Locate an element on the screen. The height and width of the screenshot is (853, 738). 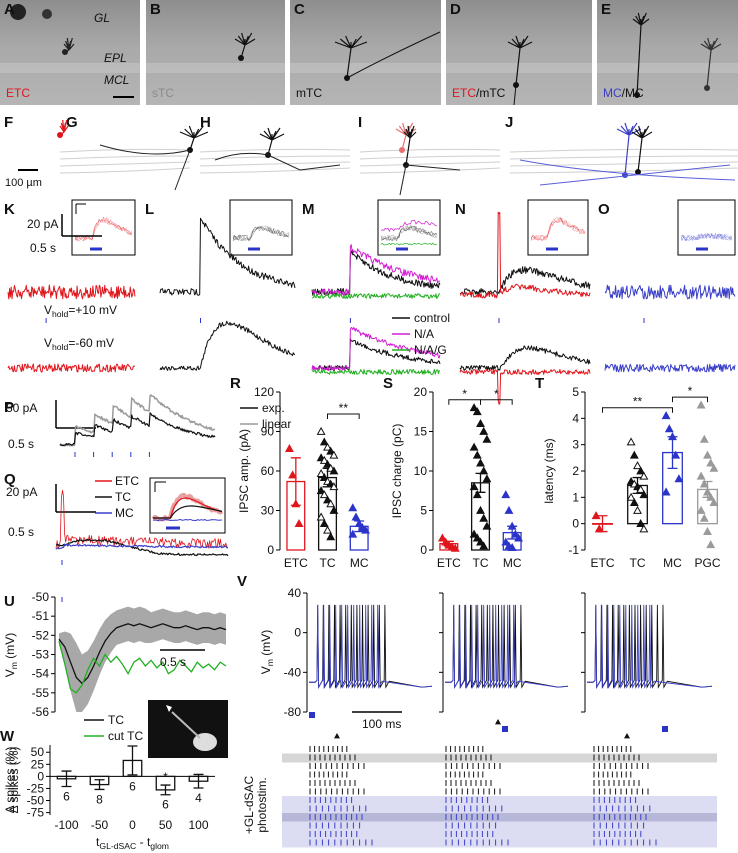
x-tick-label: MC is located at coordinates (512, 563).